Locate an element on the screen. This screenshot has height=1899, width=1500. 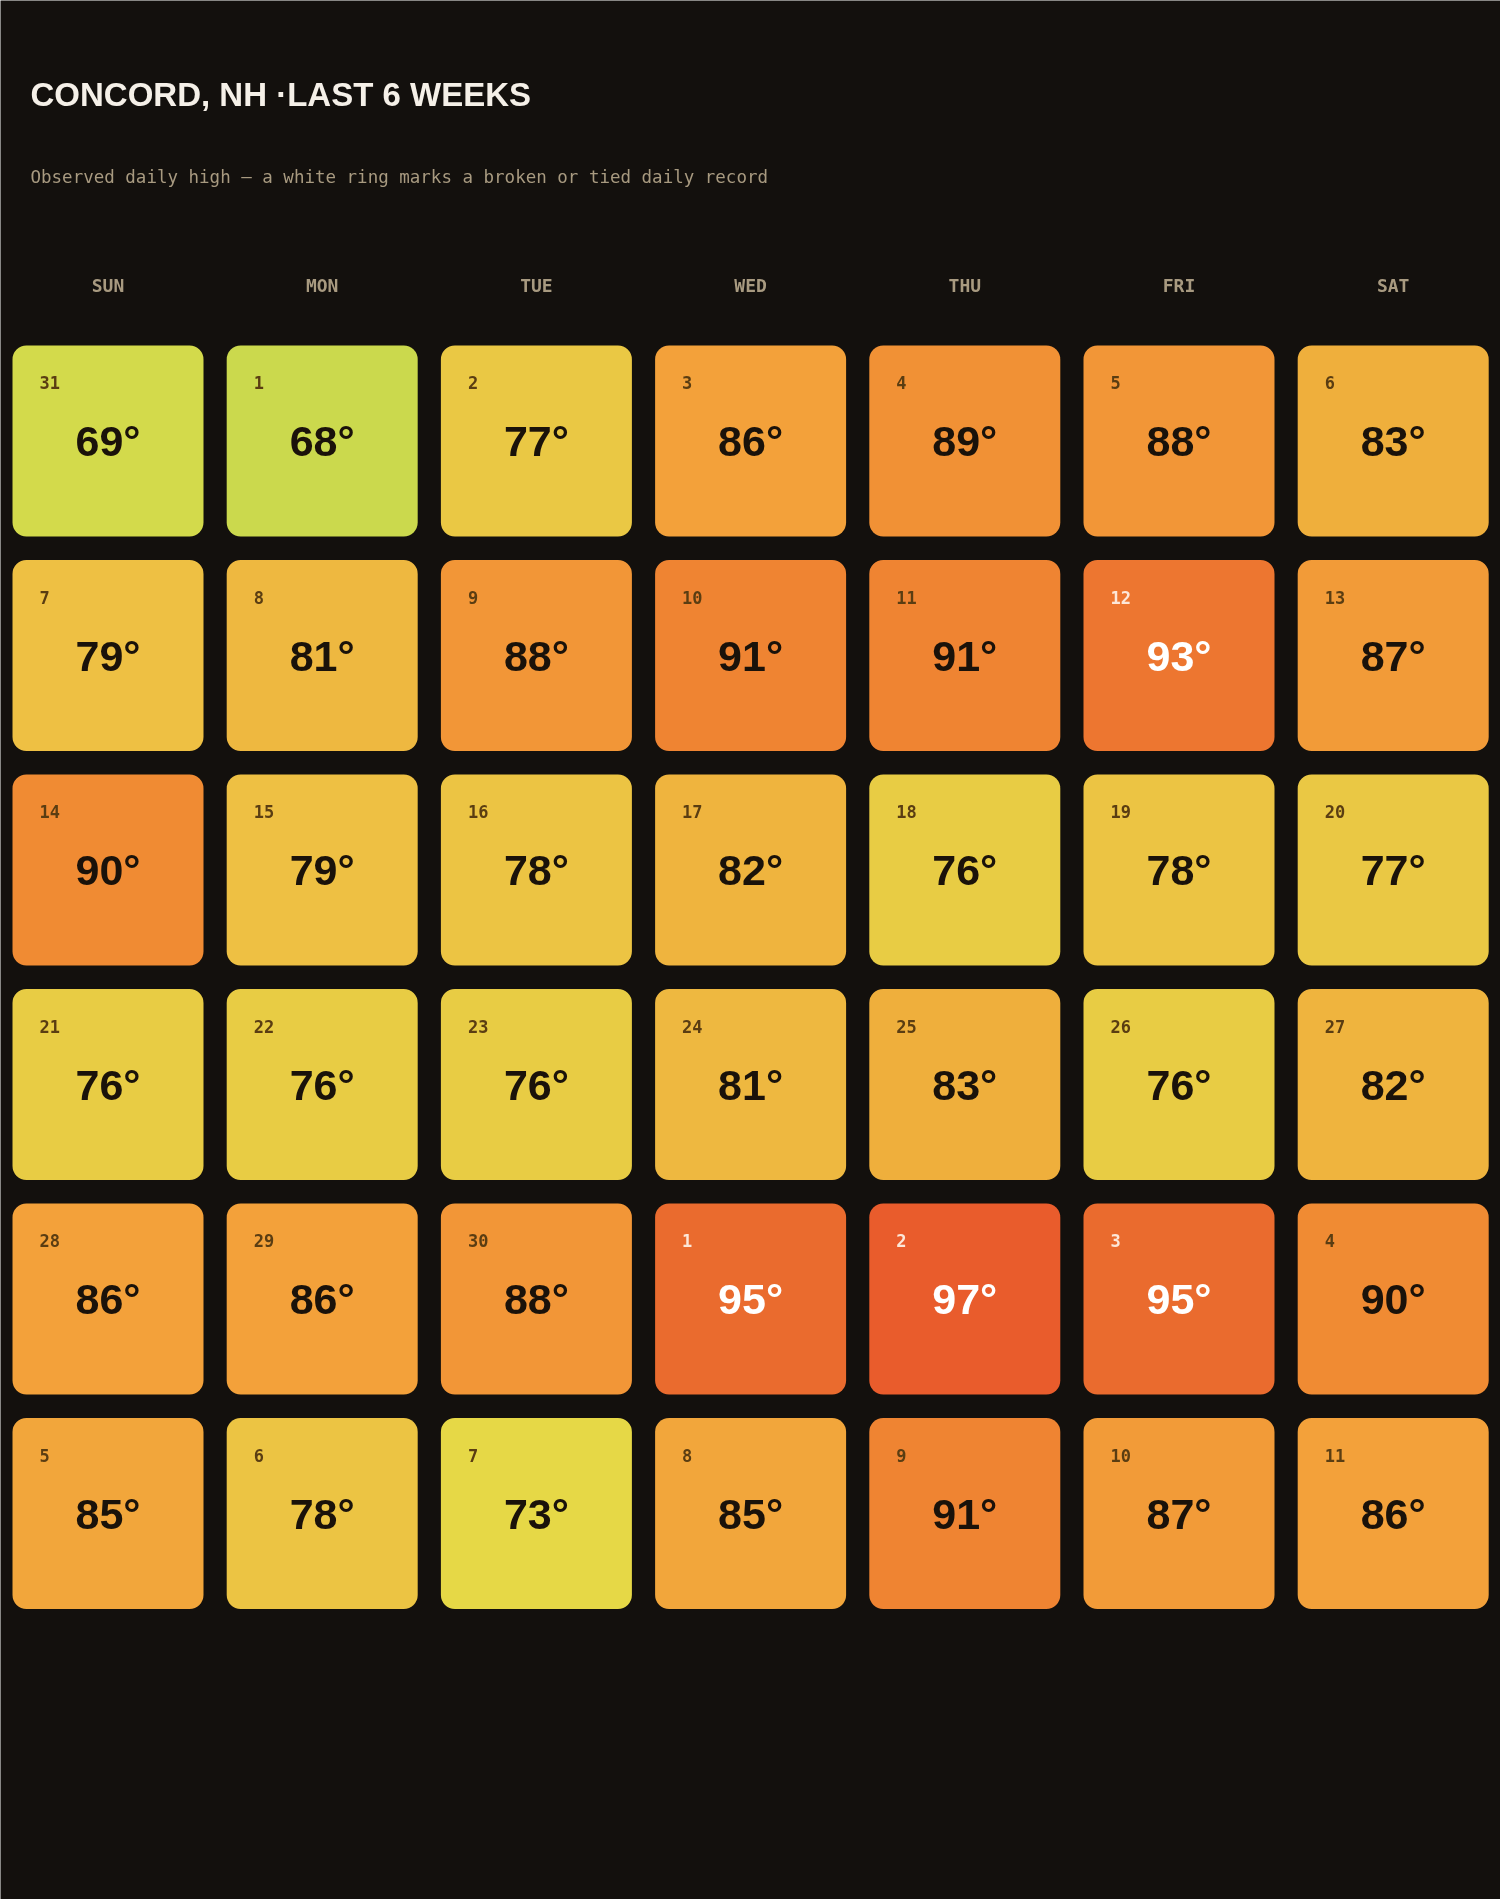
data-label: 68° is located at coordinates (322, 441).